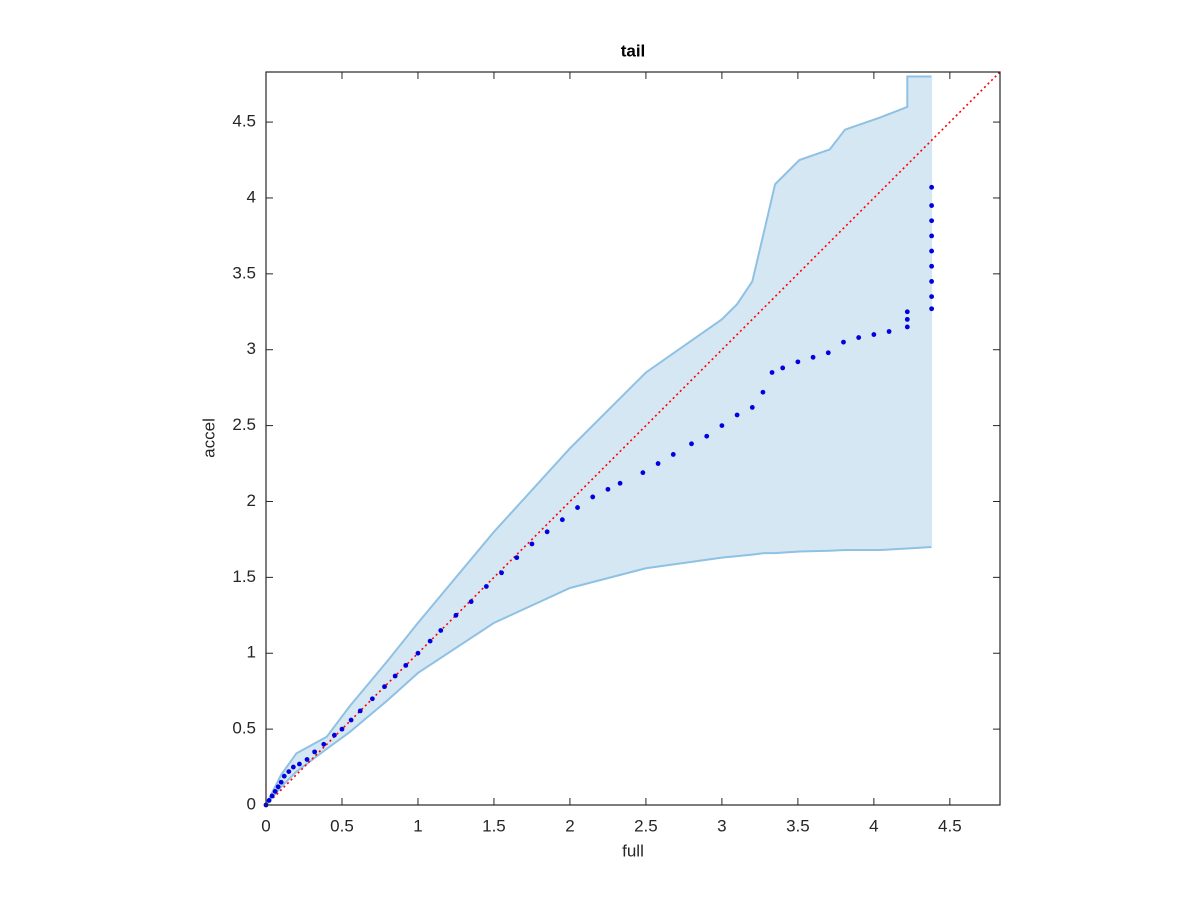 The width and height of the screenshot is (1200, 900). What do you see at coordinates (633, 850) in the screenshot?
I see `x-axis-label: full` at bounding box center [633, 850].